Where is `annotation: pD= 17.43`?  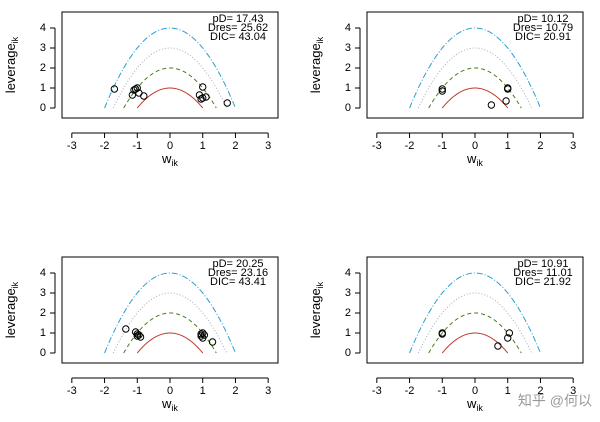
annotation: pD= 17.43 is located at coordinates (237, 19).